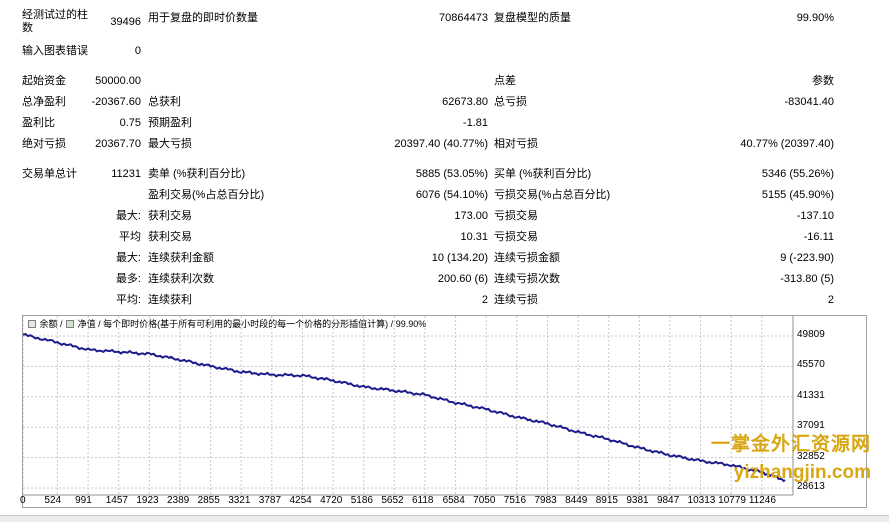  What do you see at coordinates (762, 500) in the screenshot?
I see `x-tick-label: 11246` at bounding box center [762, 500].